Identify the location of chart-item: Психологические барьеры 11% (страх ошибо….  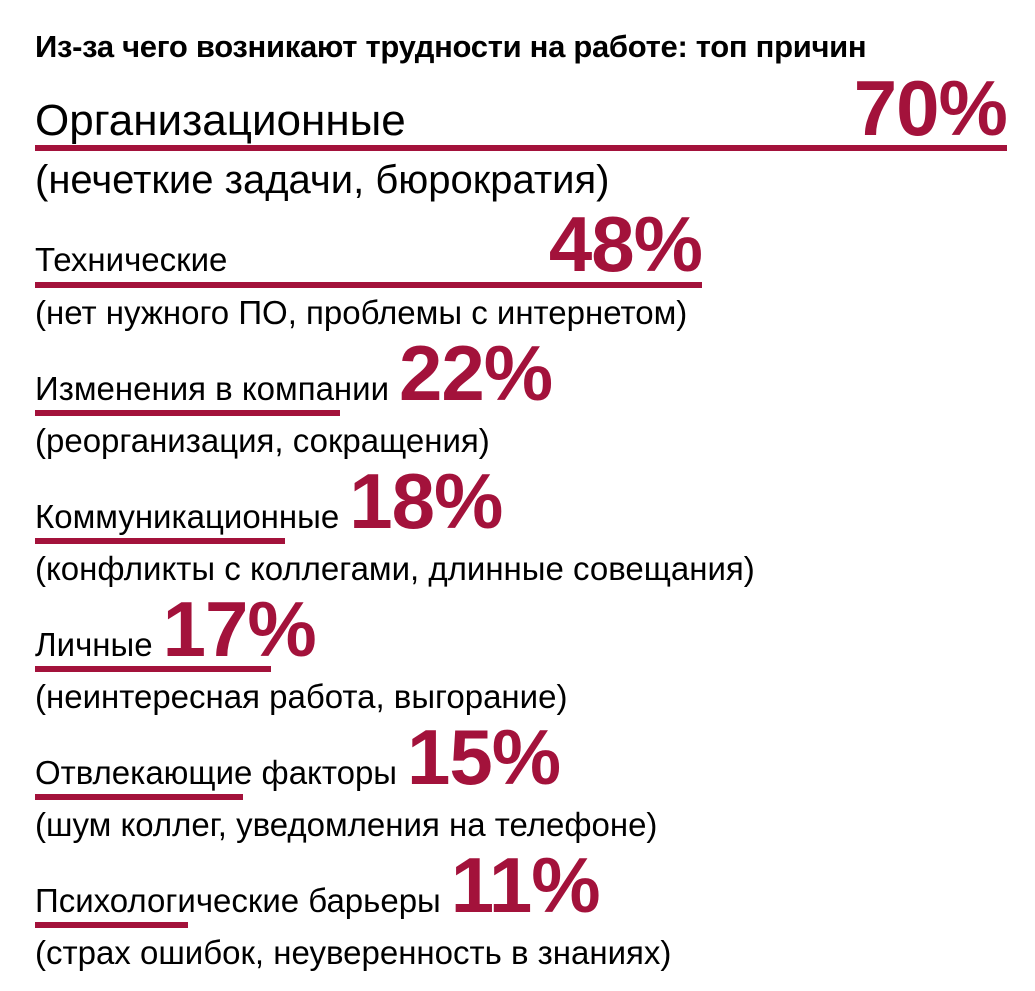
(521, 906).